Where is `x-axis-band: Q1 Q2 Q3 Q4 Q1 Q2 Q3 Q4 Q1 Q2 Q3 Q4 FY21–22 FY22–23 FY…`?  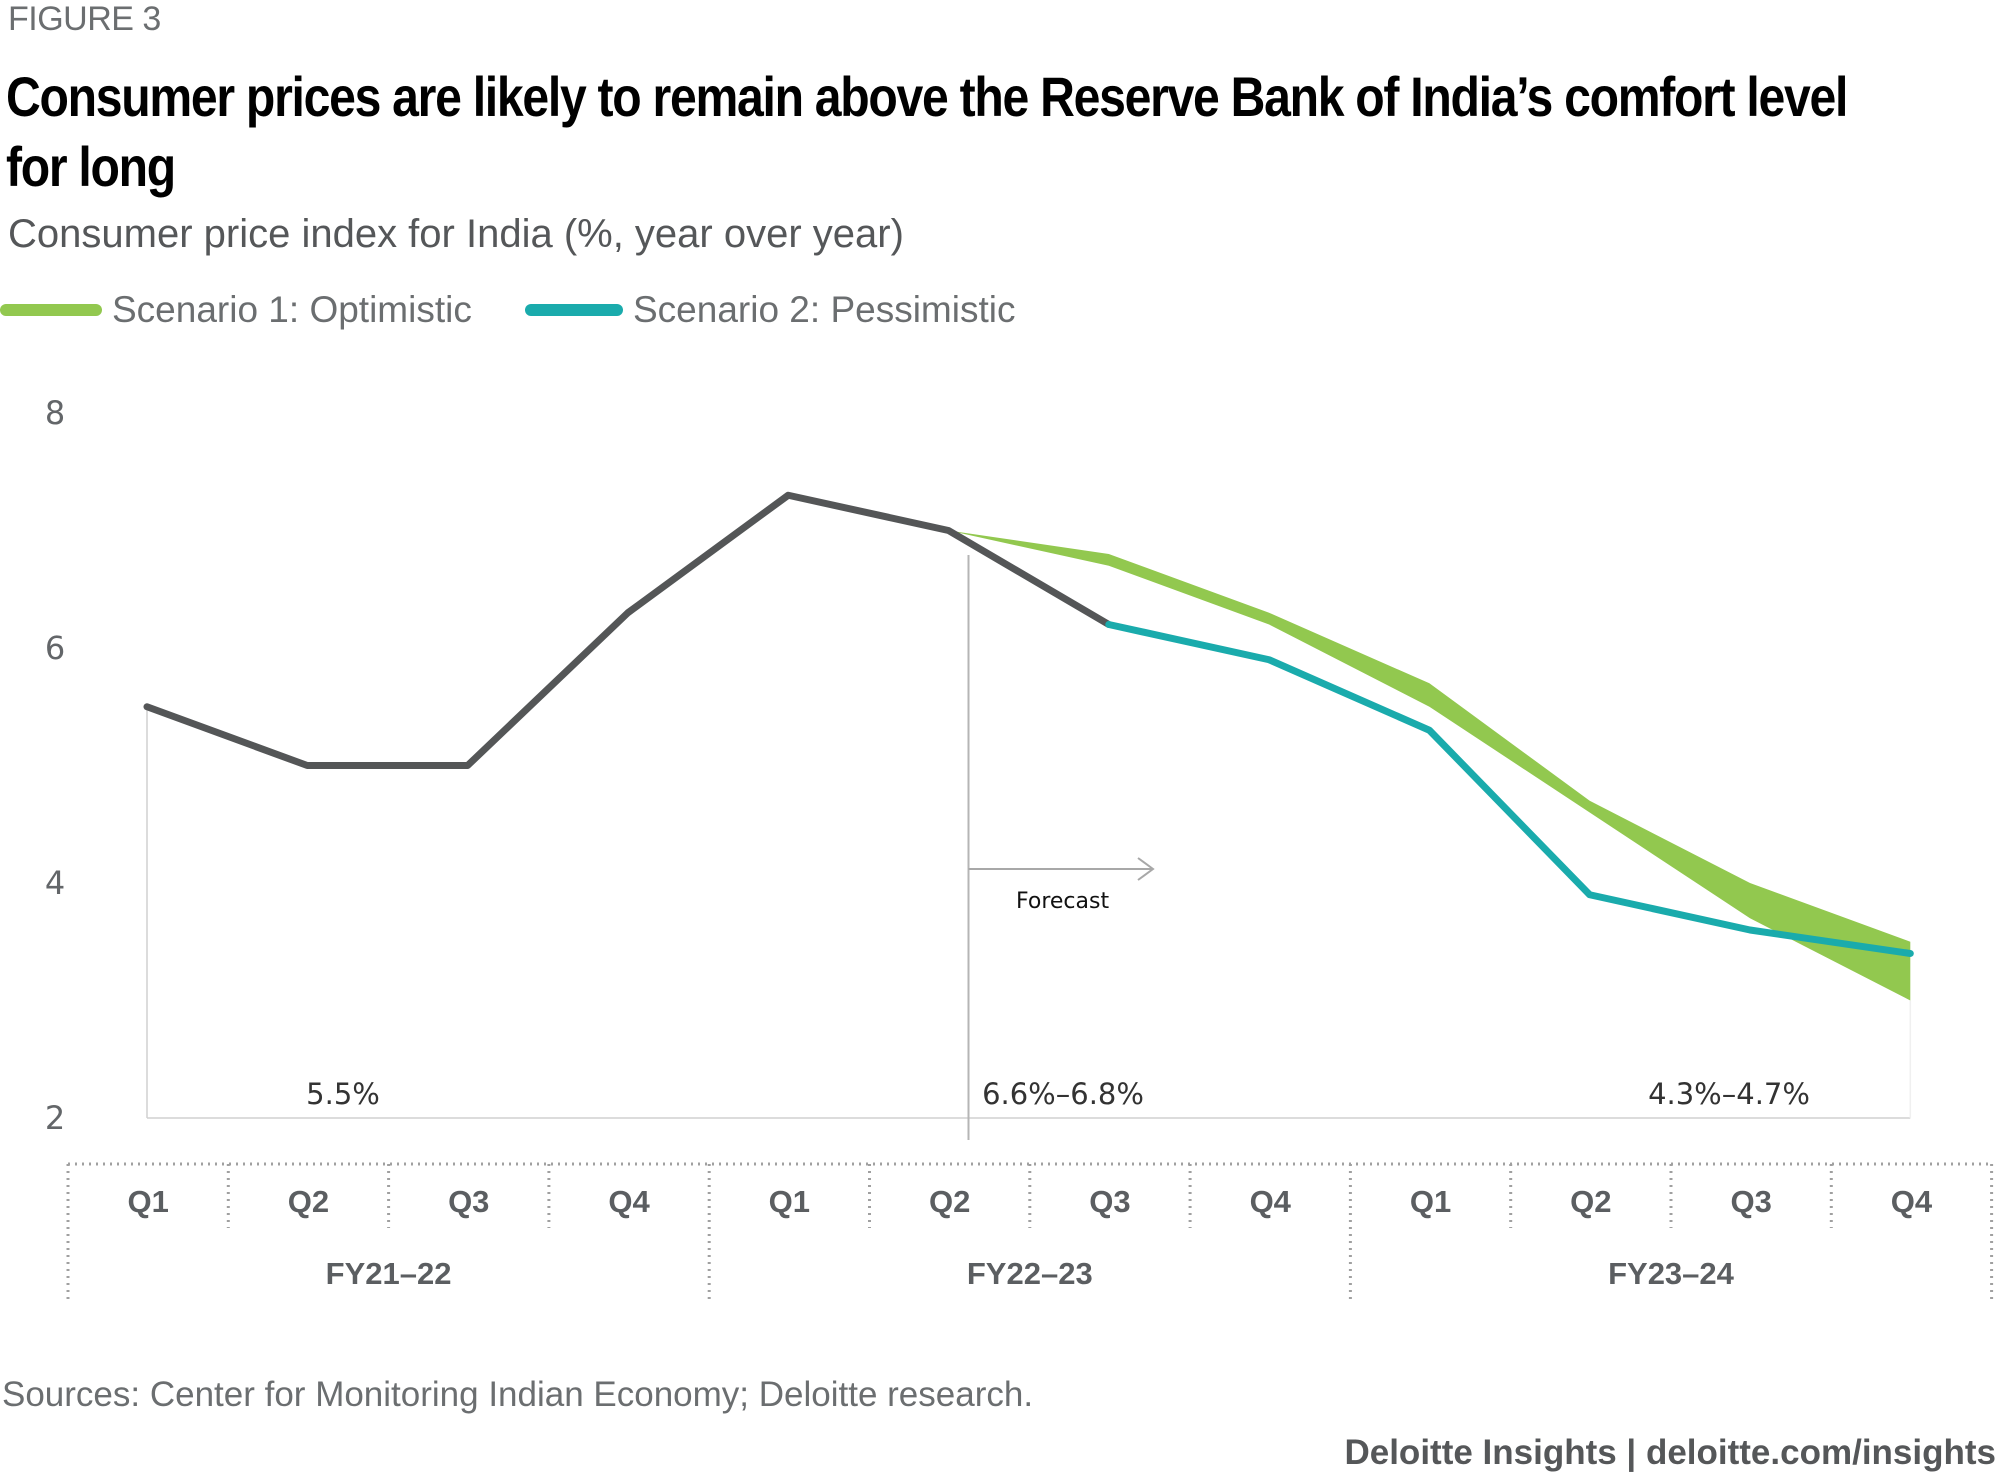
x-axis-band: Q1 Q2 Q3 Q4 Q1 Q2 Q3 Q4 Q1 Q2 Q3 Q4 FY21–22 FY22–23 FY… is located at coordinates (1030, 1232).